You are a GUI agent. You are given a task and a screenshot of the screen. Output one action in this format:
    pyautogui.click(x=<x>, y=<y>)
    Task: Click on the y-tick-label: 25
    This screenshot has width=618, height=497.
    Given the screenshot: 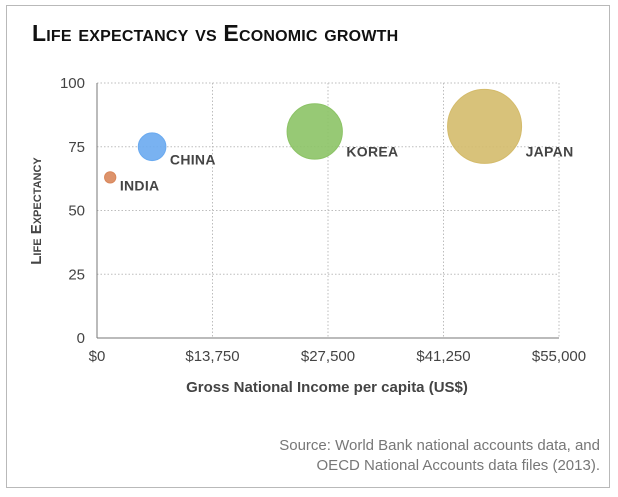 What is the action you would take?
    pyautogui.click(x=76, y=274)
    